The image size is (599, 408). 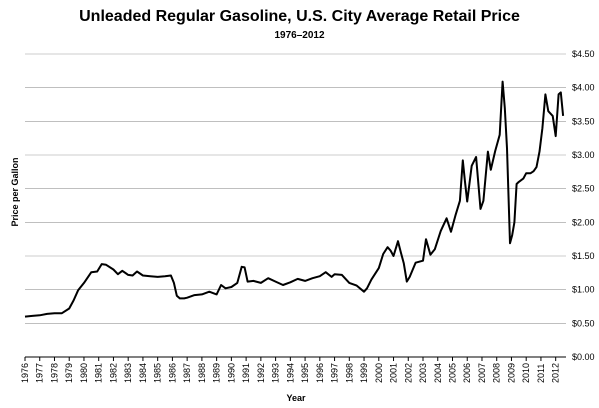 I want to click on x-tick-label: 1978, so click(x=54, y=373).